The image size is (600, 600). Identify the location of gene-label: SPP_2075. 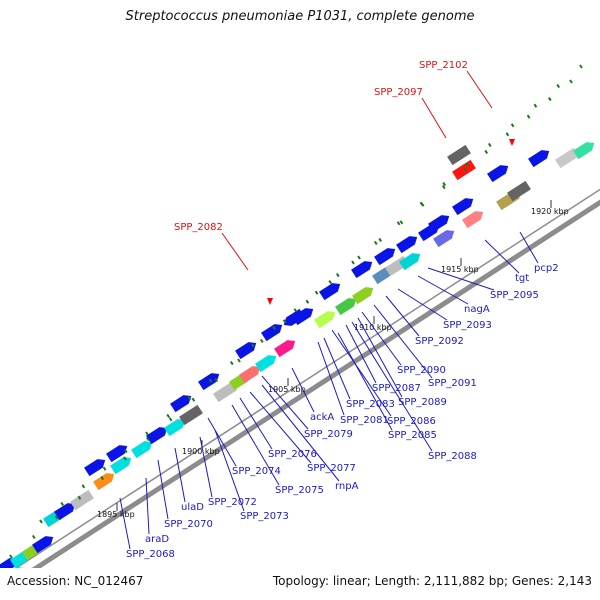
(299, 490).